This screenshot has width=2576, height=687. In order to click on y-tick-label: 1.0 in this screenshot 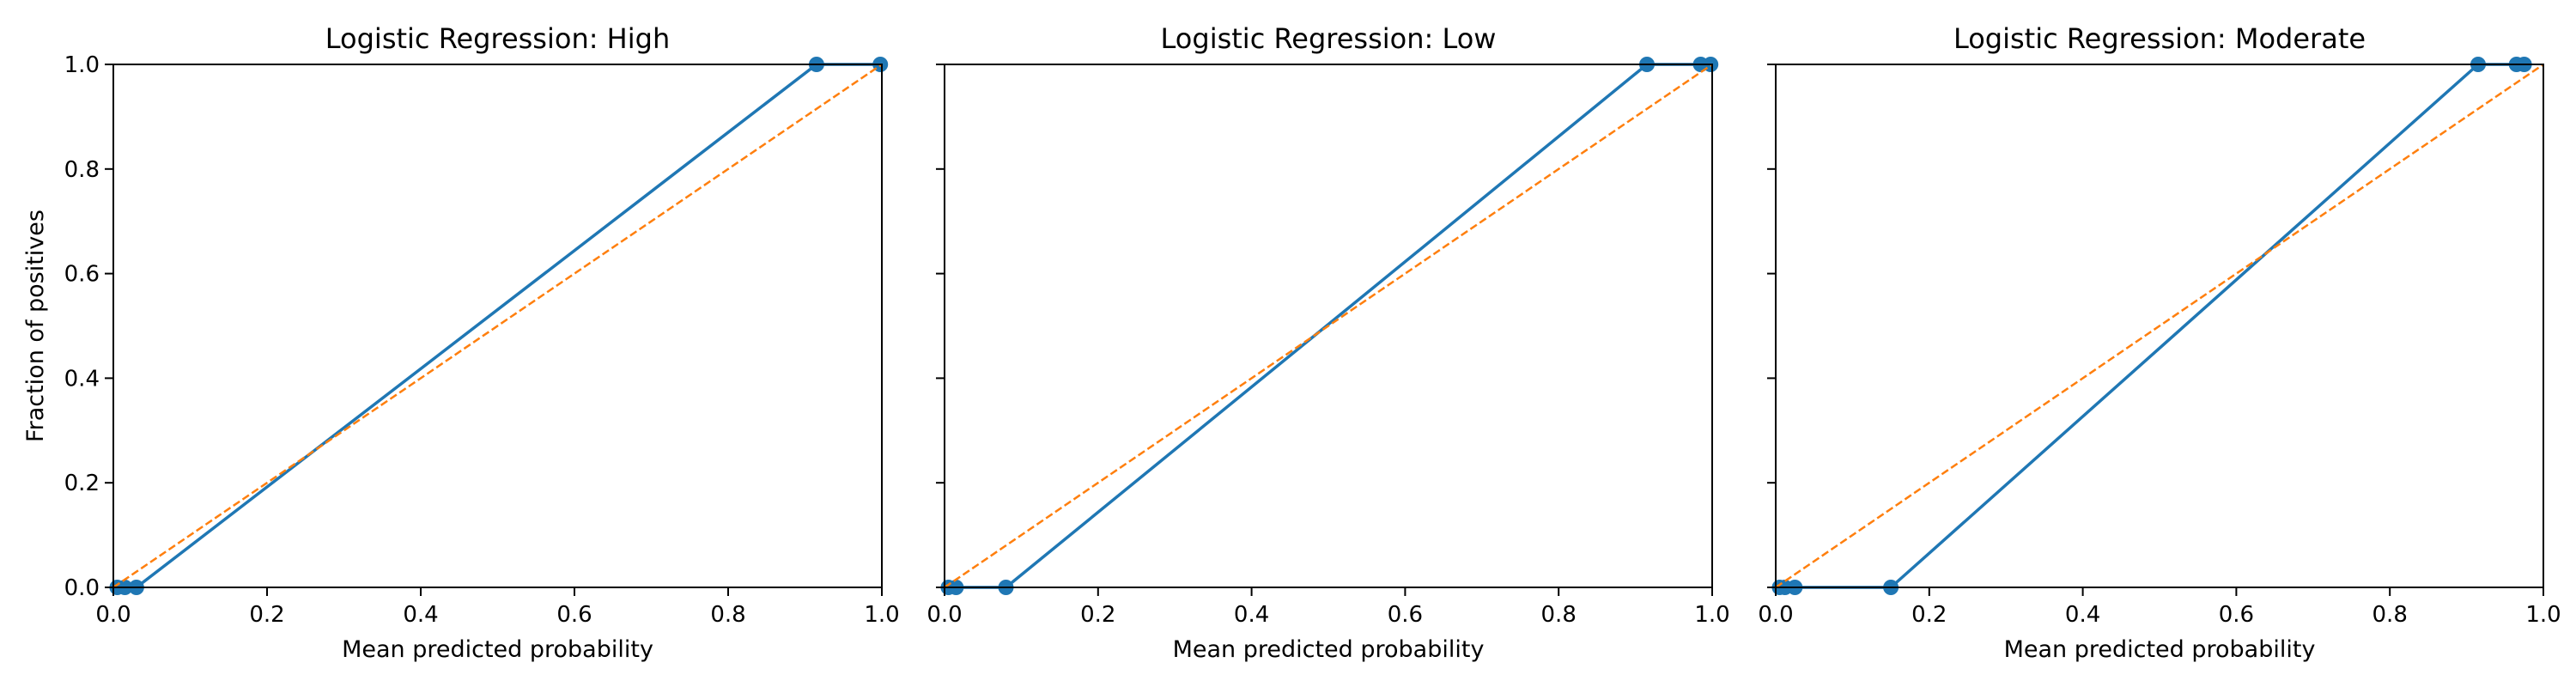, I will do `click(82, 65)`.